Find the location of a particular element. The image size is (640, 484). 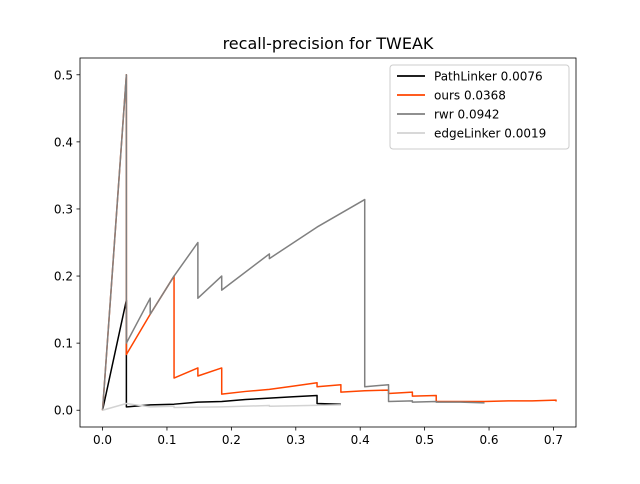

legend-label-1: ours 0.0368 is located at coordinates (470, 96).